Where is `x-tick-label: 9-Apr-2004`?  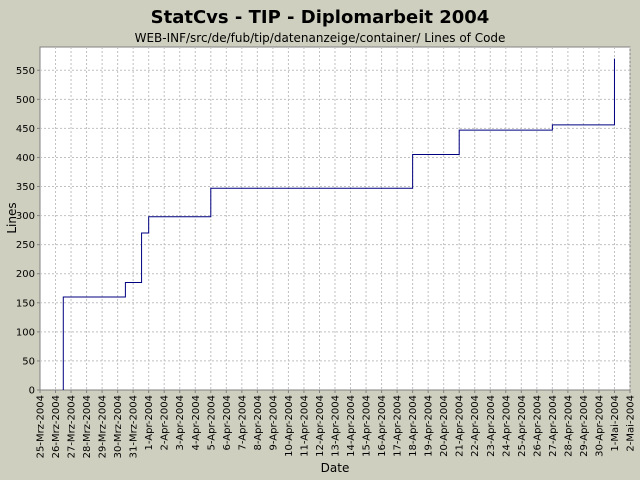
x-tick-label: 9-Apr-2004 is located at coordinates (273, 422).